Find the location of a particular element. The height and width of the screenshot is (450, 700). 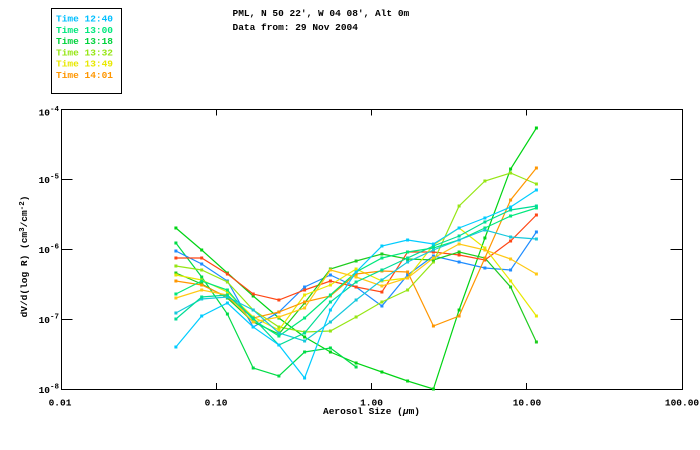

svg-text: Time 13:32 is located at coordinates (84, 52).